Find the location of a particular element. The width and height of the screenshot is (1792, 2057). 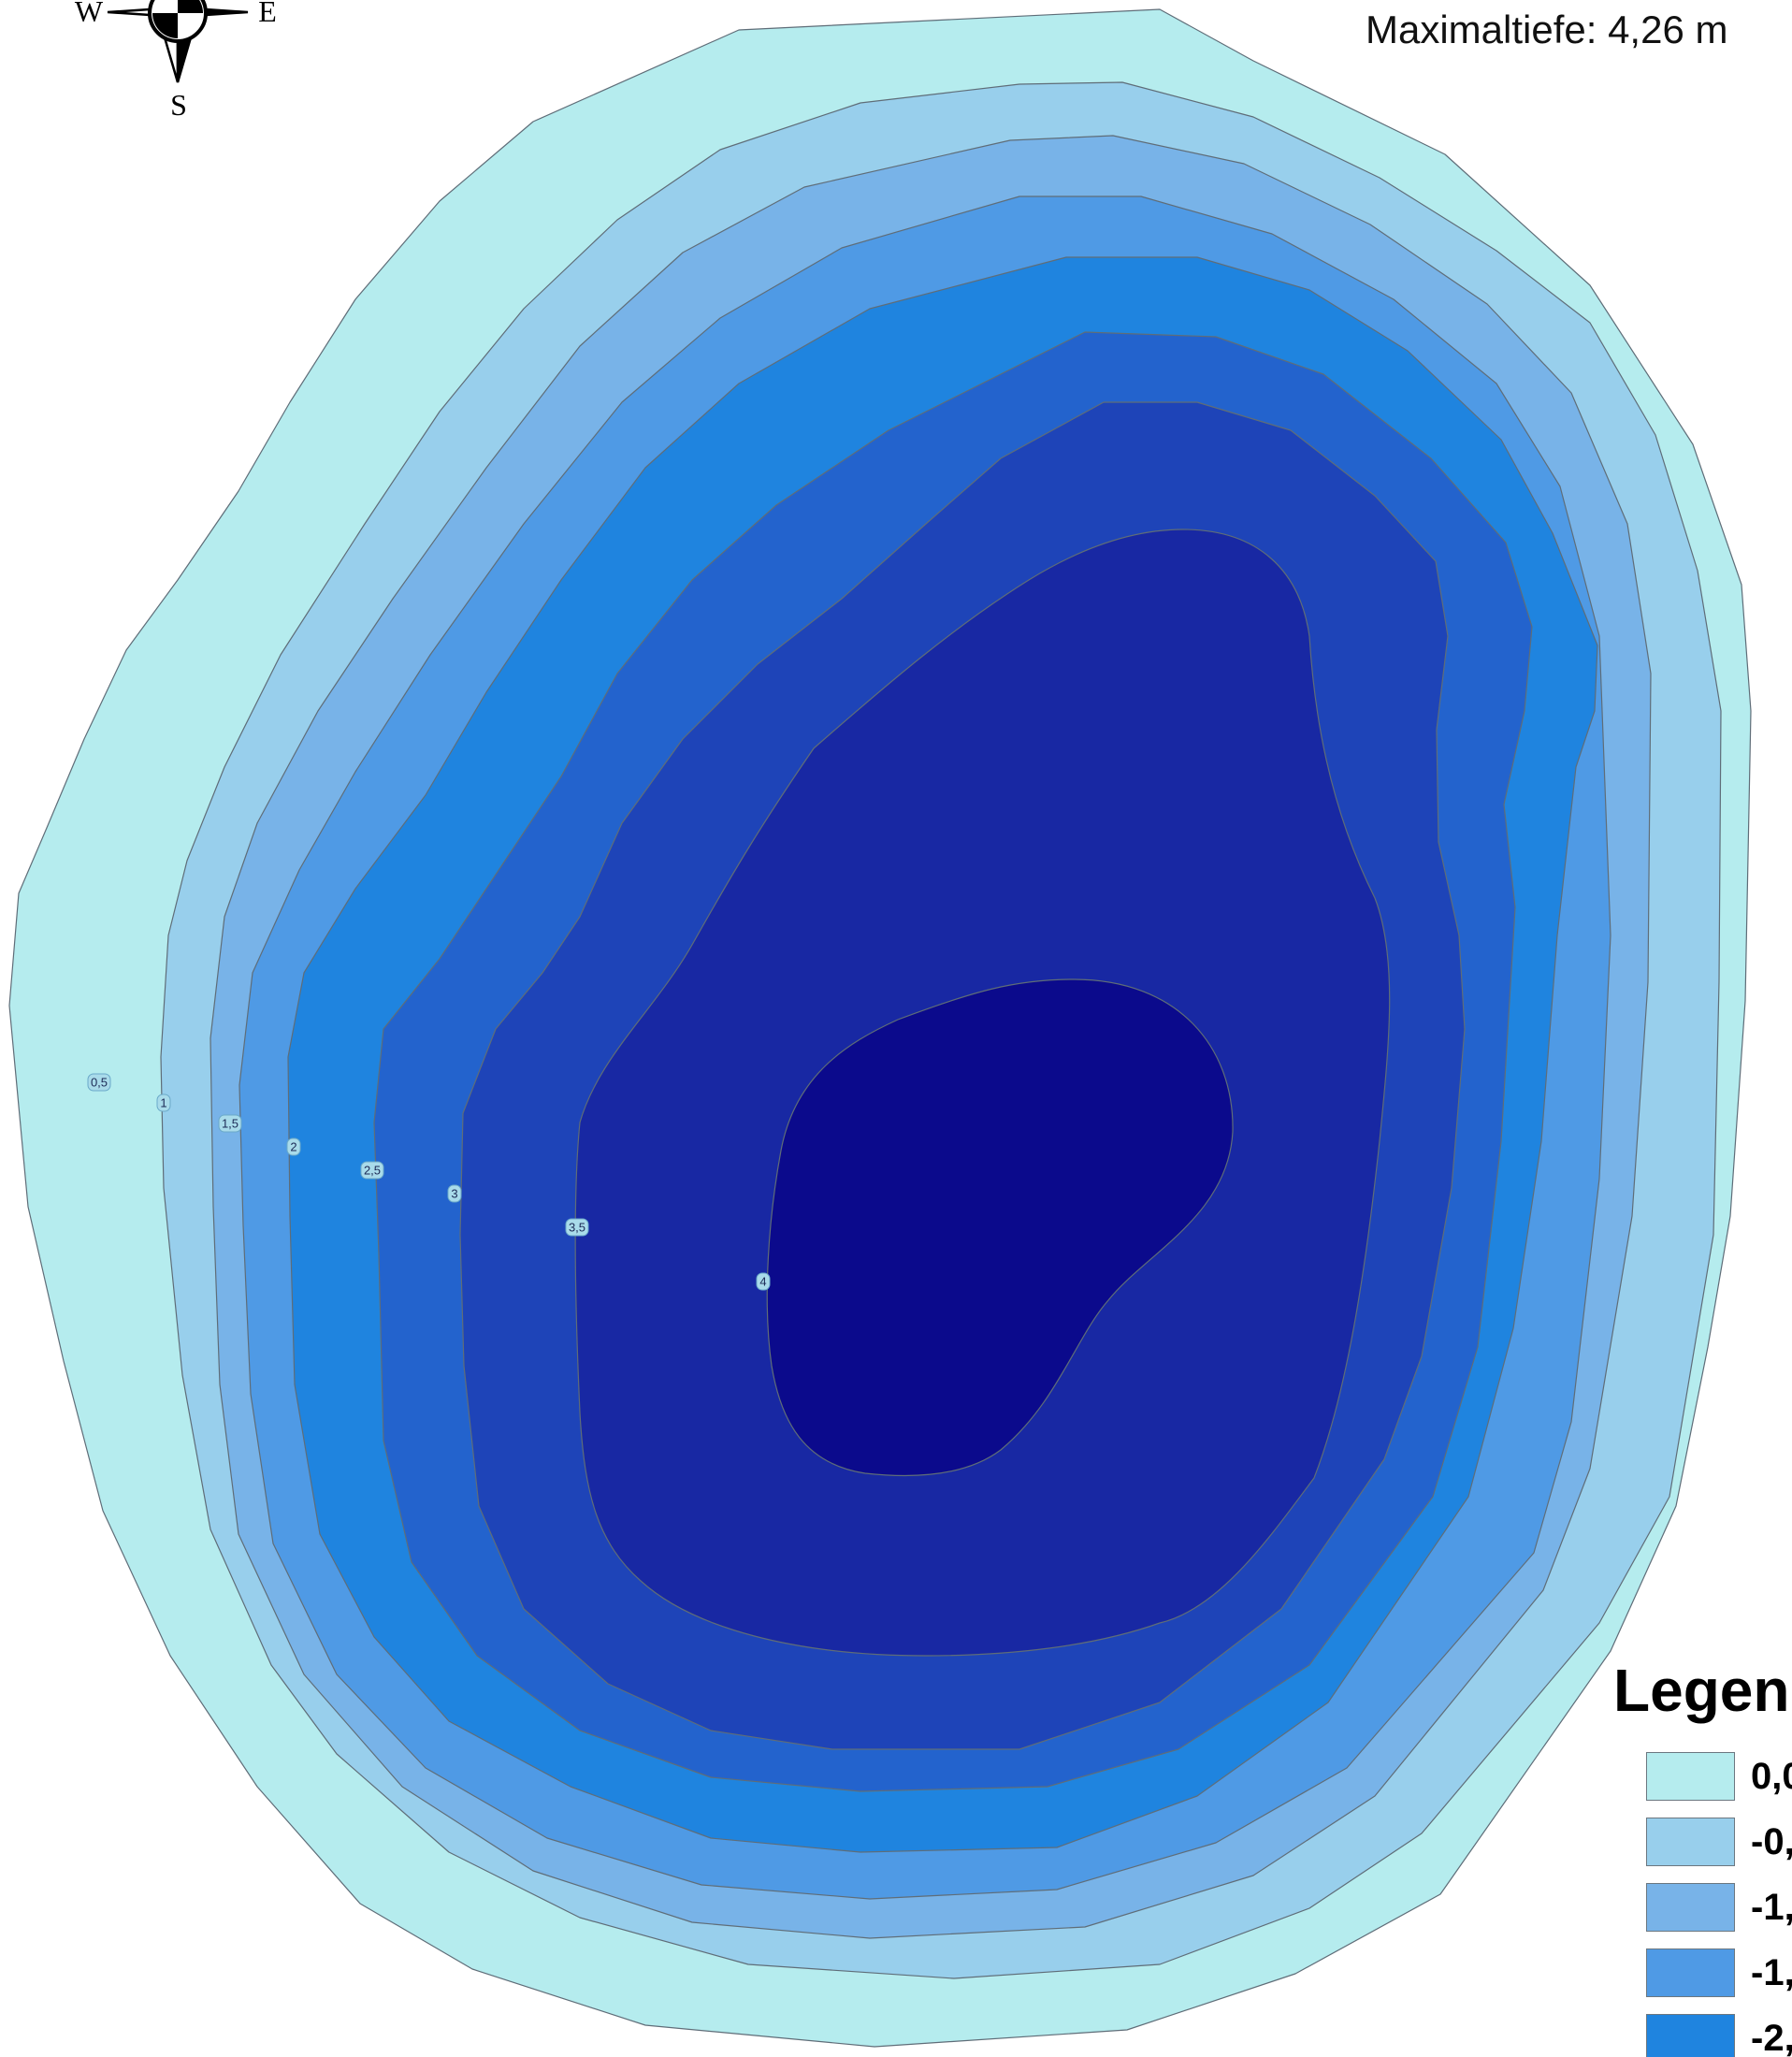

contour-label: 0,5 is located at coordinates (99, 1082).